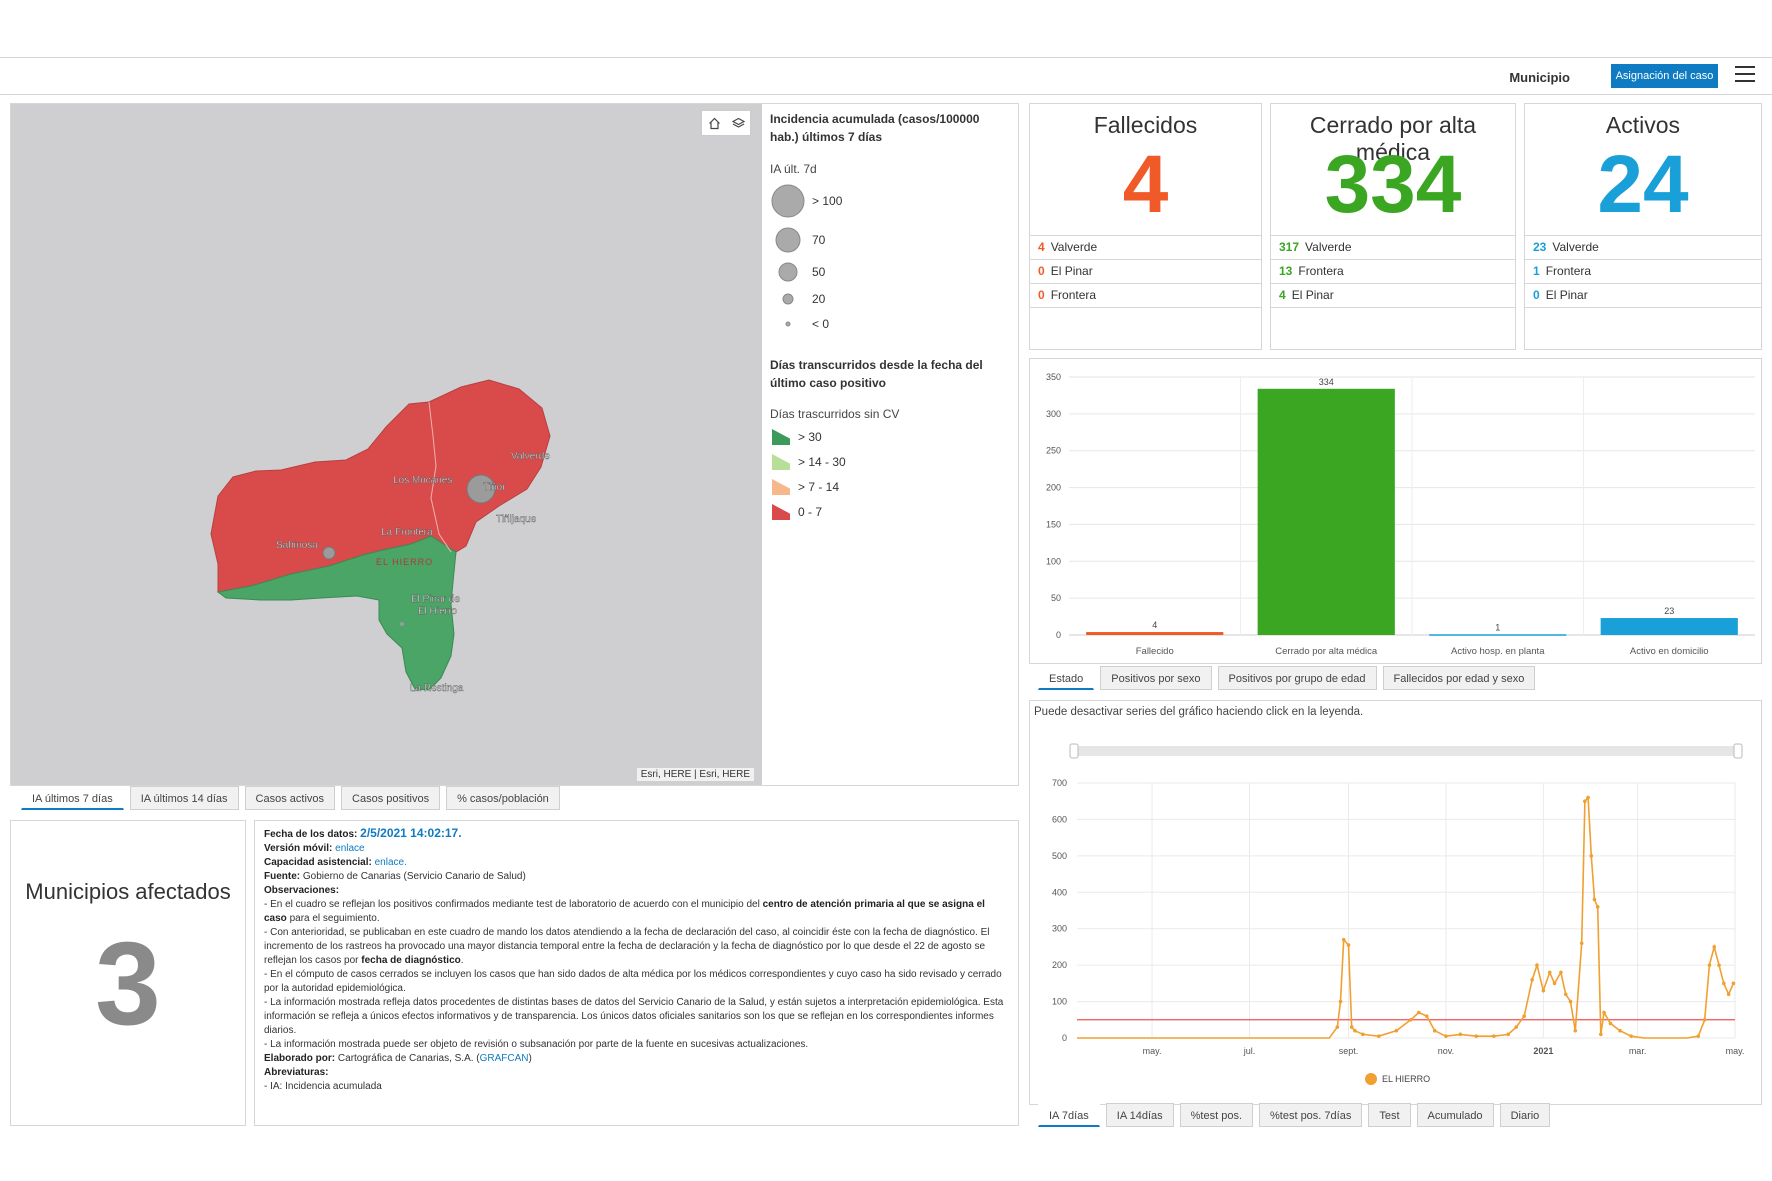 The width and height of the screenshot is (1772, 1181). Describe the element at coordinates (329, 553) in the screenshot. I see `incidence-circle-small` at that location.